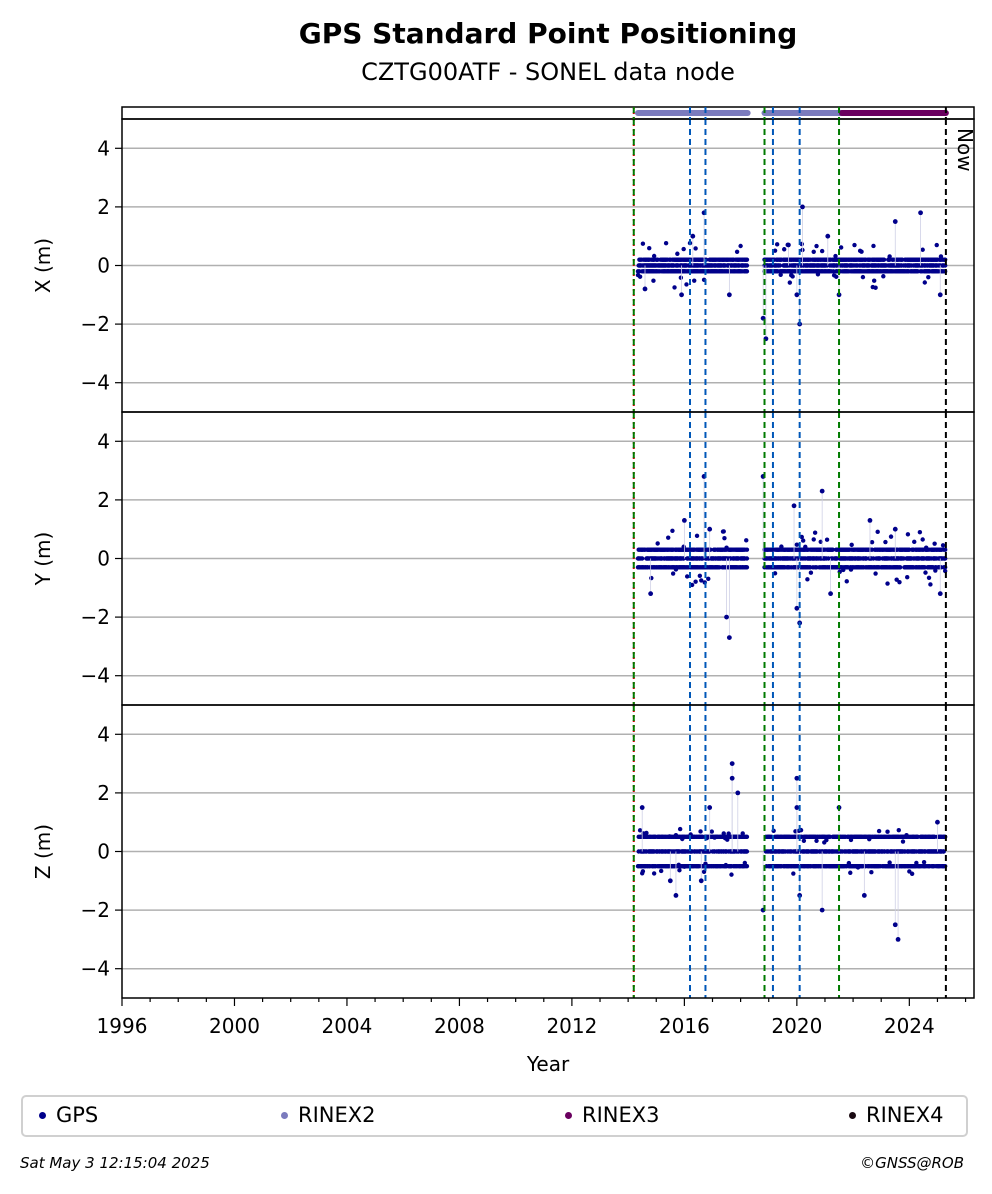 The height and width of the screenshot is (1194, 992). What do you see at coordinates (328, 1115) in the screenshot?
I see `legend-item-rinex2: RINEX2` at bounding box center [328, 1115].